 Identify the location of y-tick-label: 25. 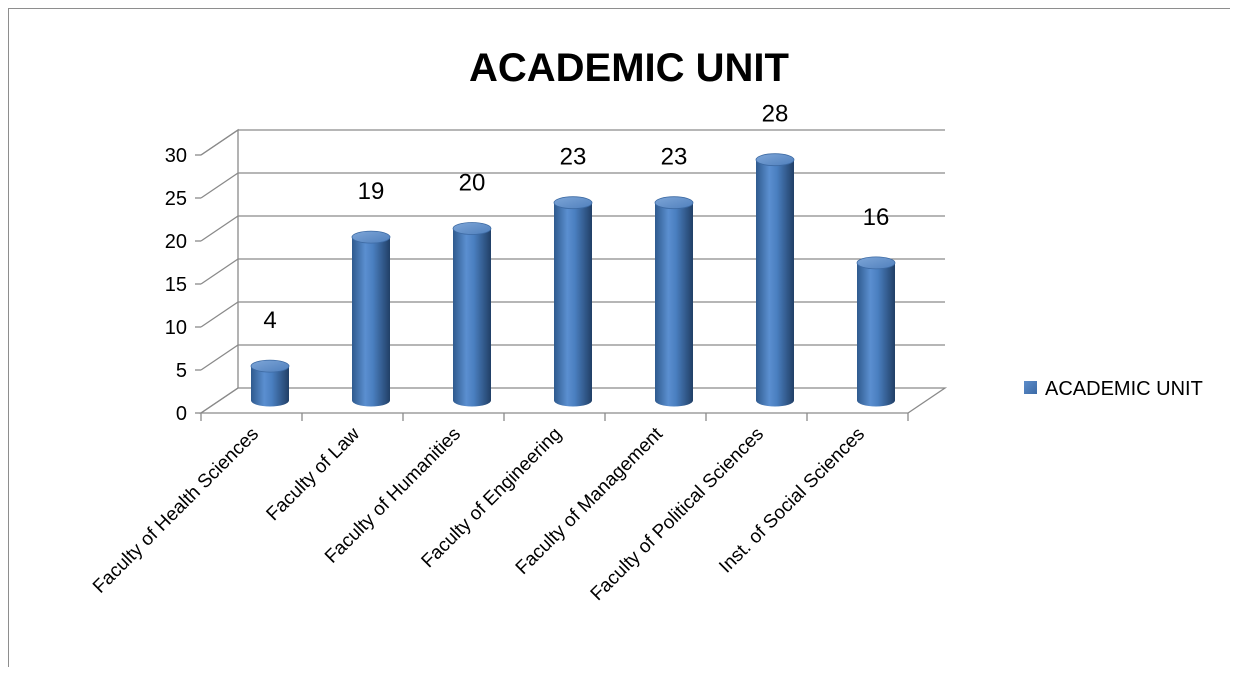
(176, 199).